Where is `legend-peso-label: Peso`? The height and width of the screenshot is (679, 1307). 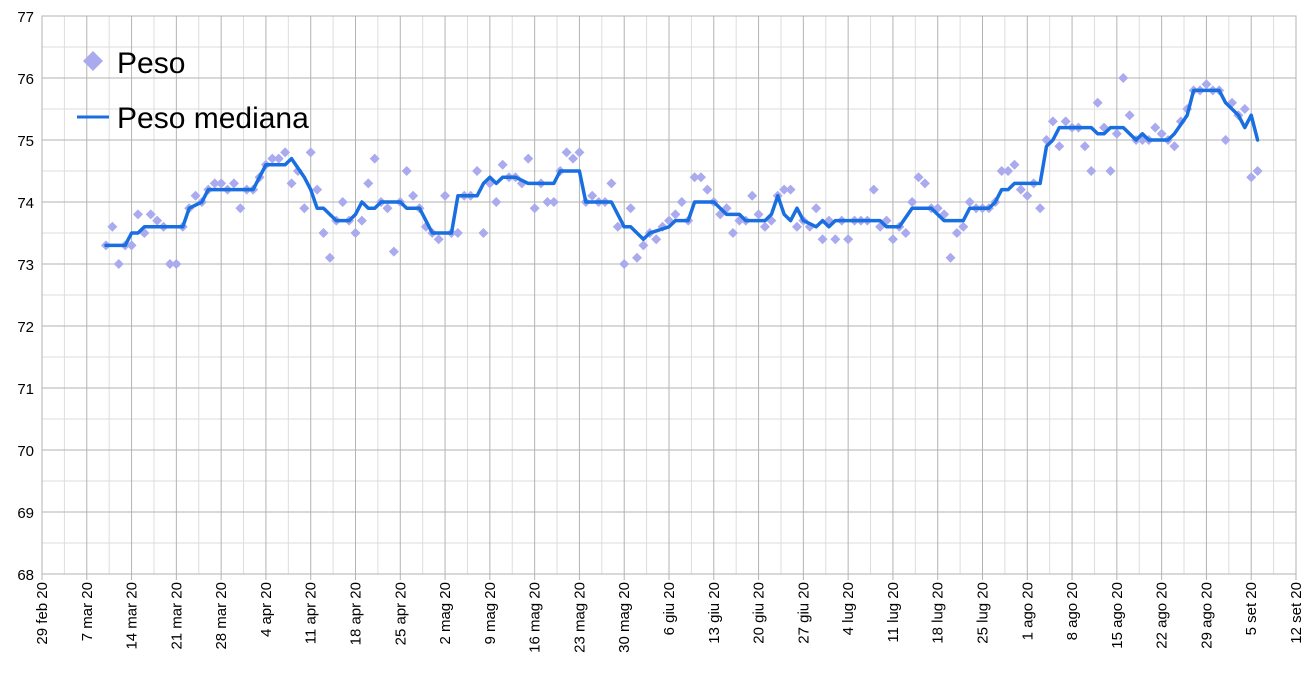 legend-peso-label: Peso is located at coordinates (151, 63).